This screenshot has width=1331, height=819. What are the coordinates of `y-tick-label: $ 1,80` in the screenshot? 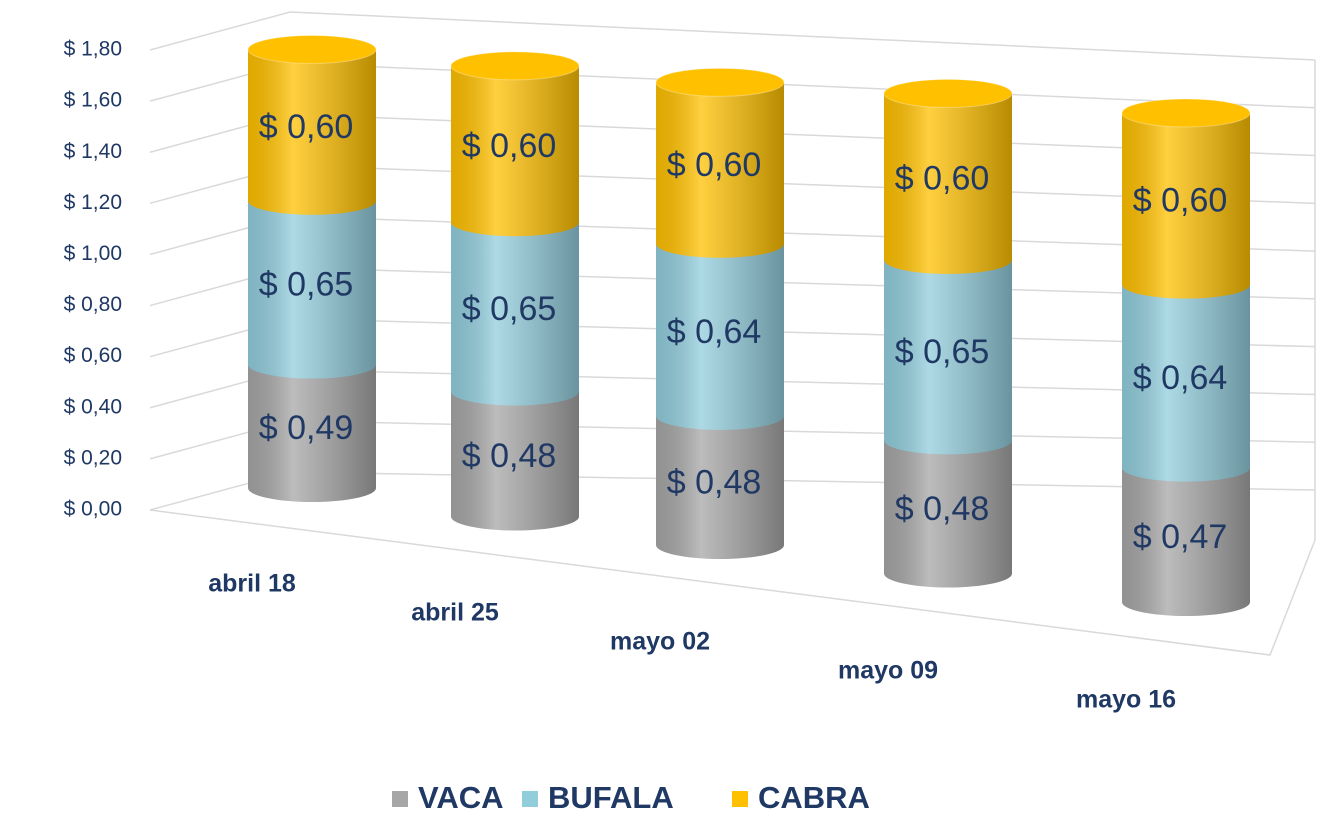 It's located at (93, 49).